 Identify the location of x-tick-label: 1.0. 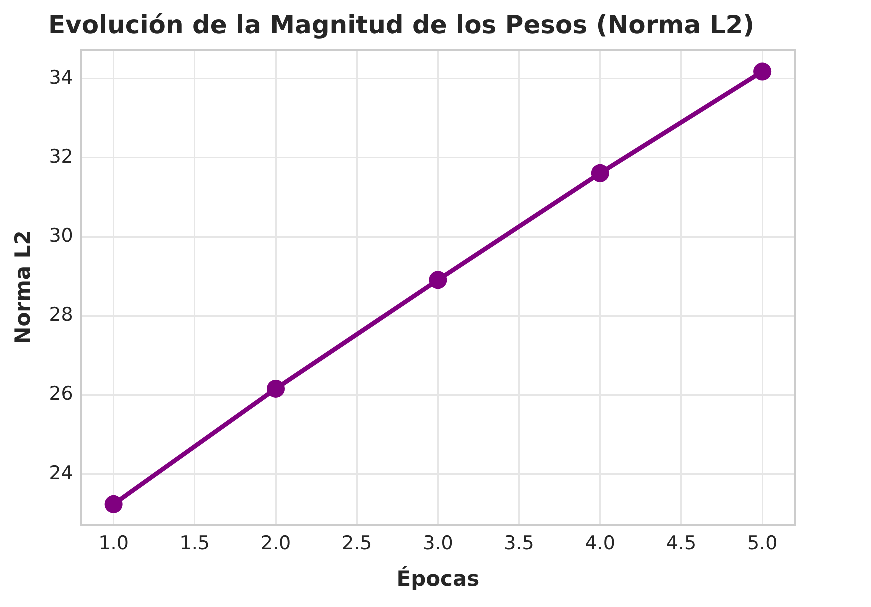
(113, 543).